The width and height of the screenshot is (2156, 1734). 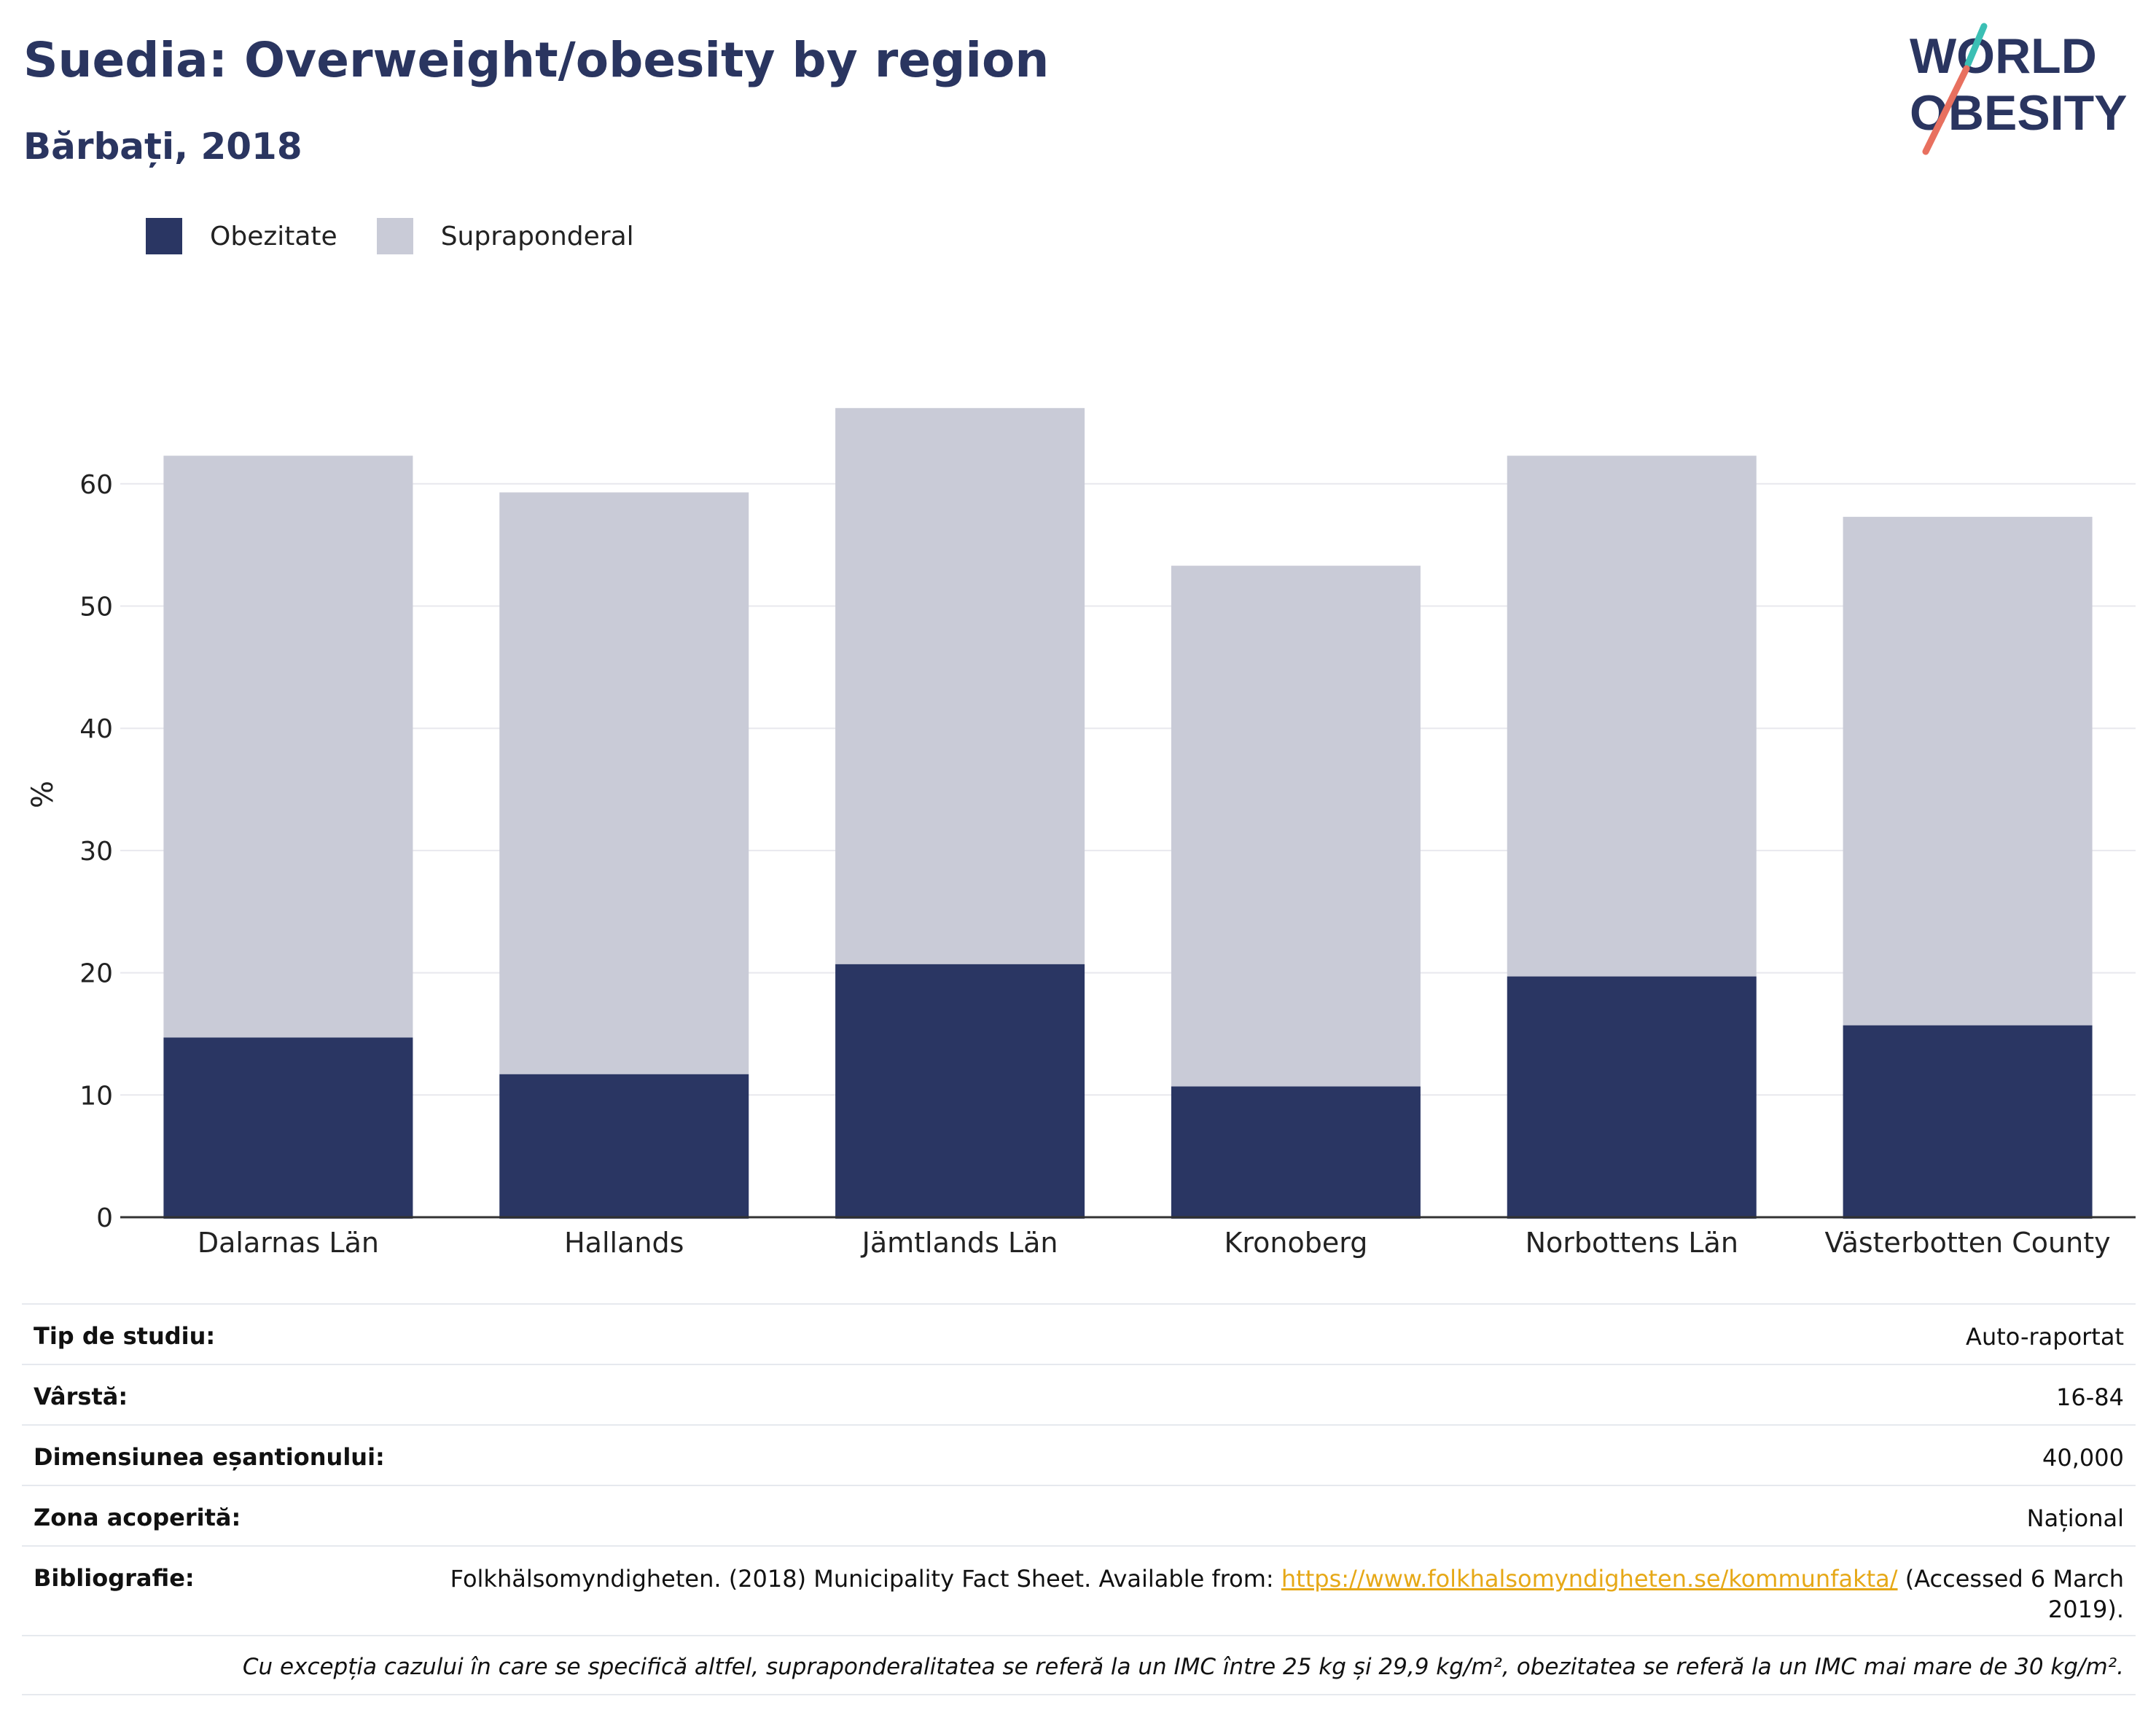 What do you see at coordinates (96, 607) in the screenshot?
I see `y-tick-label: 50` at bounding box center [96, 607].